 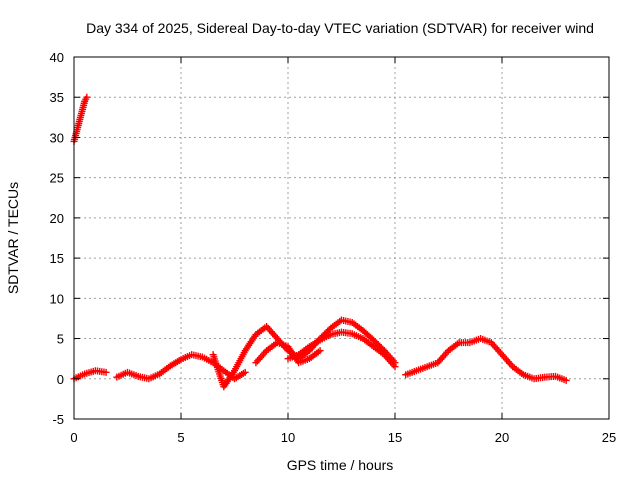 What do you see at coordinates (73, 437) in the screenshot?
I see `x-tick-label: 0` at bounding box center [73, 437].